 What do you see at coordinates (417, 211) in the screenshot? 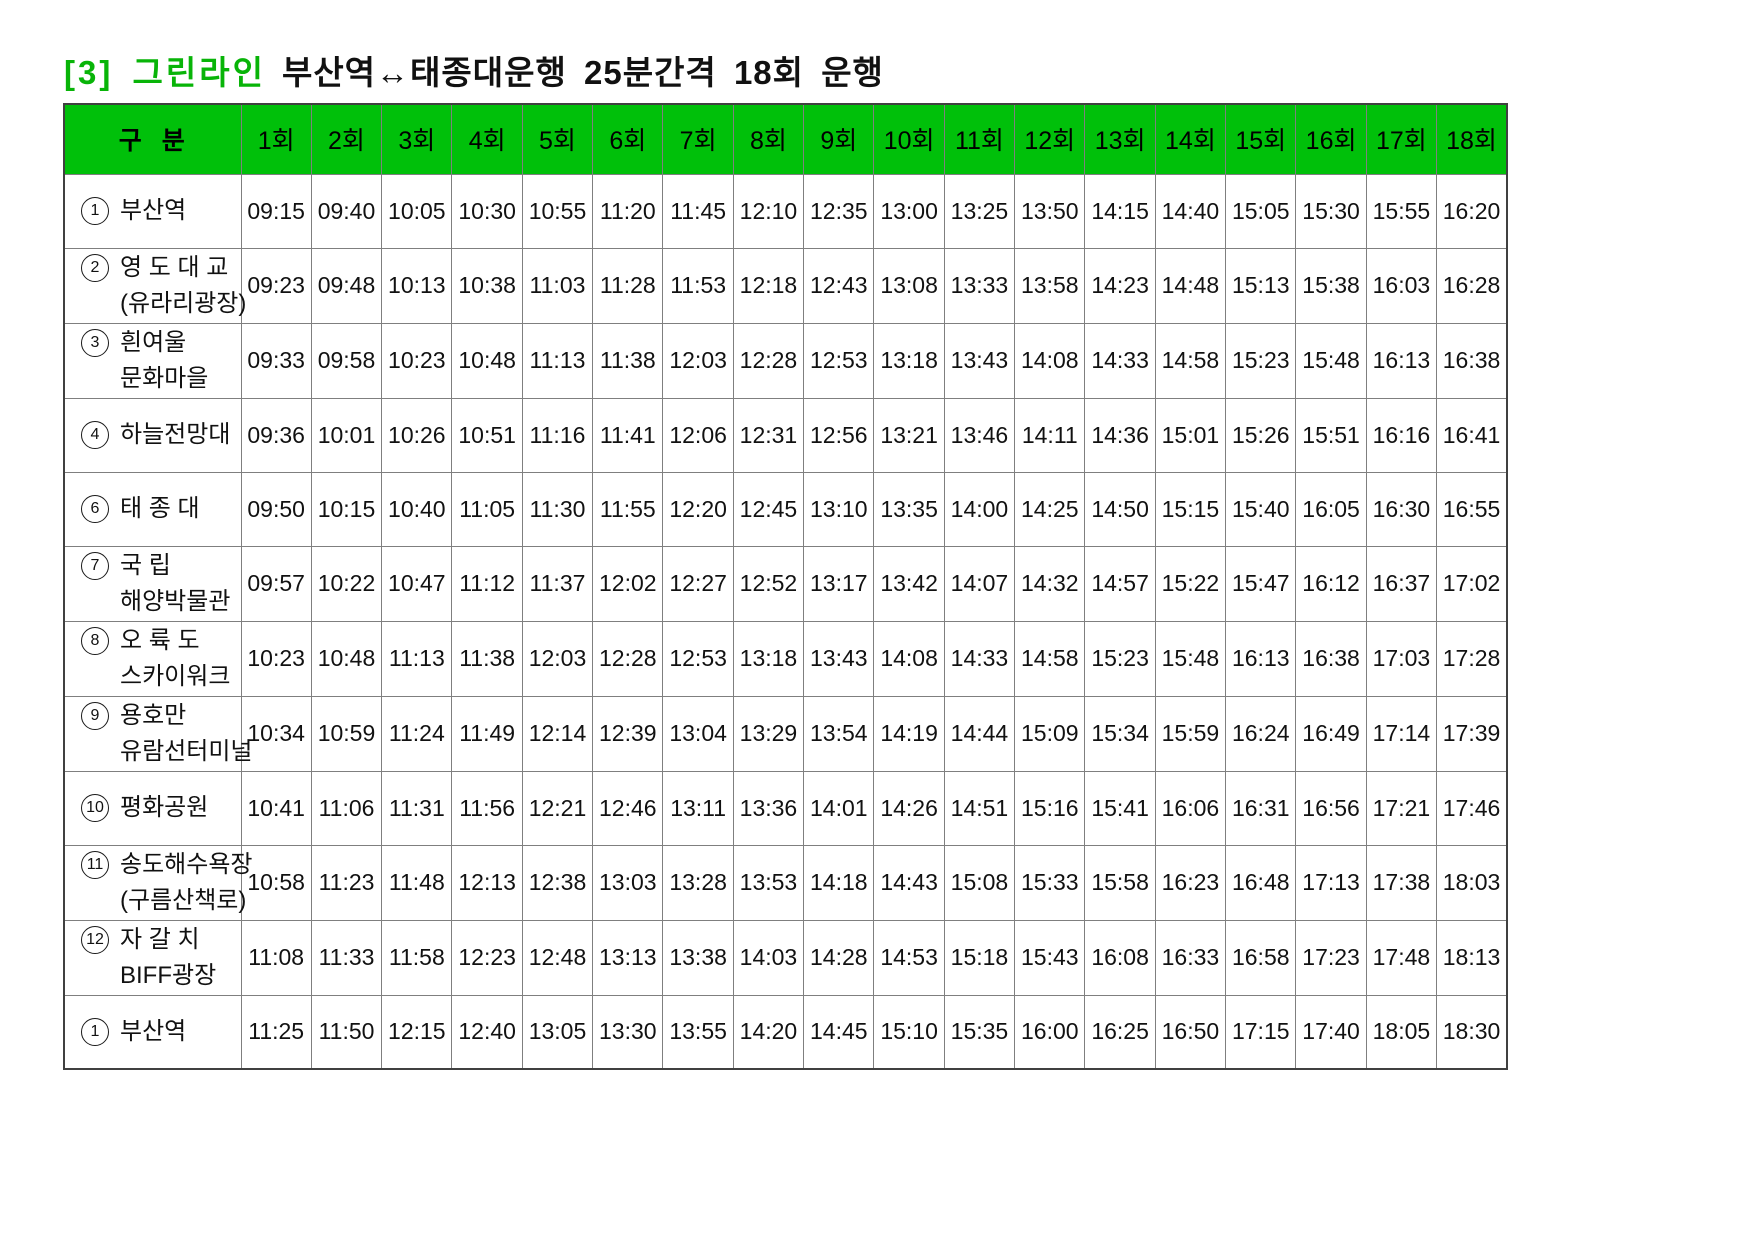
I see `time-cell: 10:05` at bounding box center [417, 211].